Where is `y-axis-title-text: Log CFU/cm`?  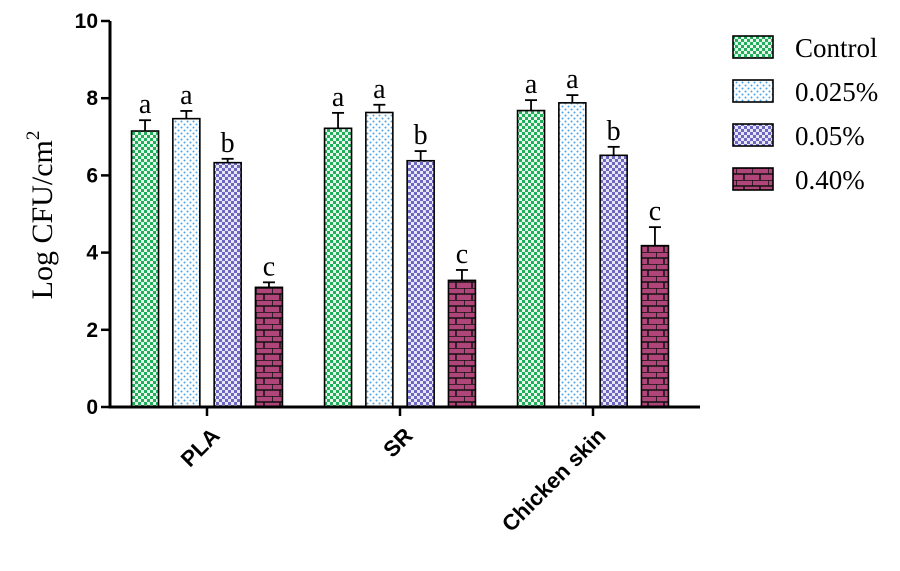
y-axis-title-text: Log CFU/cm is located at coordinates (42, 219).